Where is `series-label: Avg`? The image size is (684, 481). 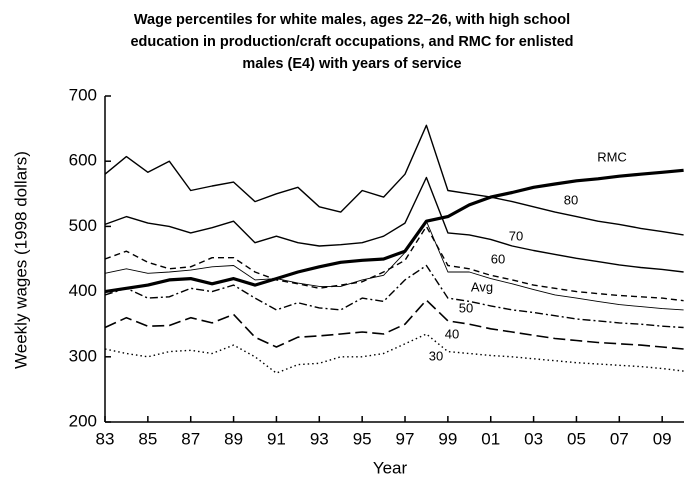 series-label: Avg is located at coordinates (482, 286).